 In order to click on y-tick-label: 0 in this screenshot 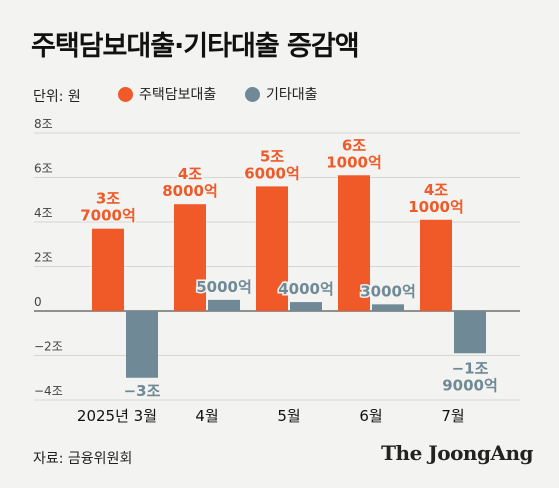, I will do `click(38, 302)`.